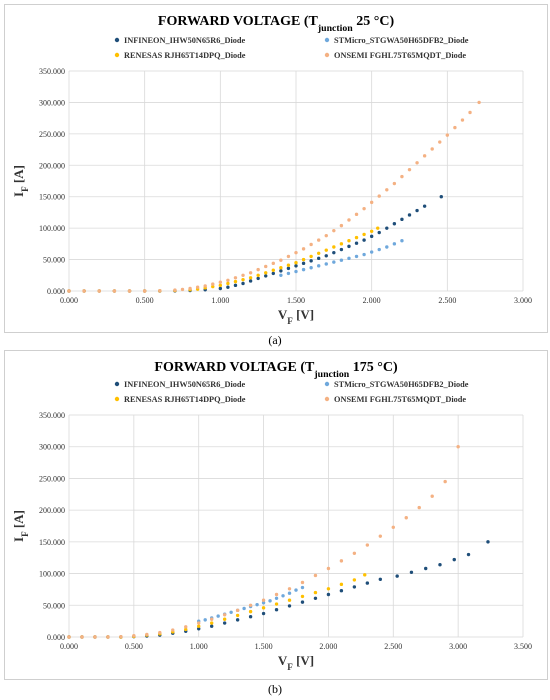  Describe the element at coordinates (52, 197) in the screenshot. I see `y-tick-label: 150.000` at that location.